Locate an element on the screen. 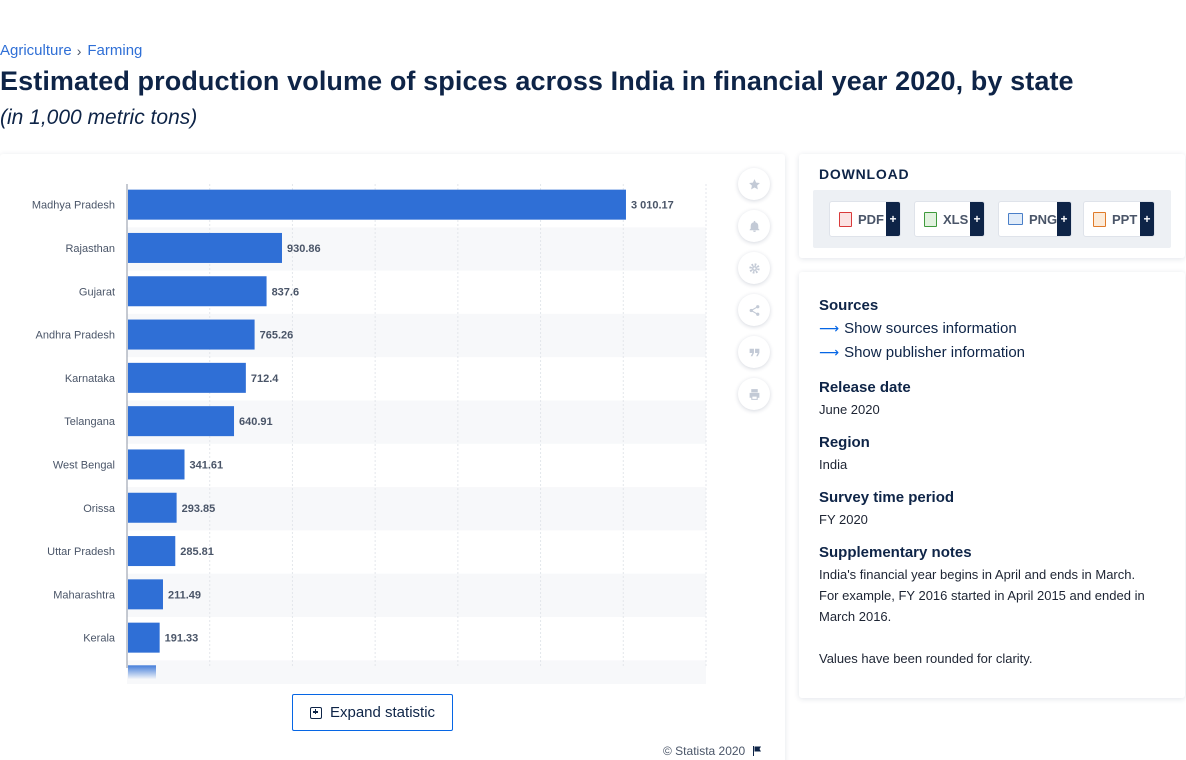  bar-west-bengal is located at coordinates (156, 464).